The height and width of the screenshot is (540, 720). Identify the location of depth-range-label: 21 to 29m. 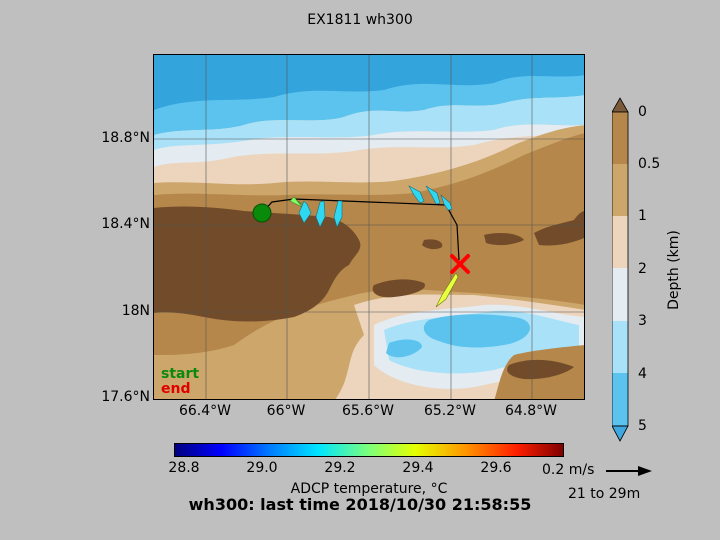
(604, 494).